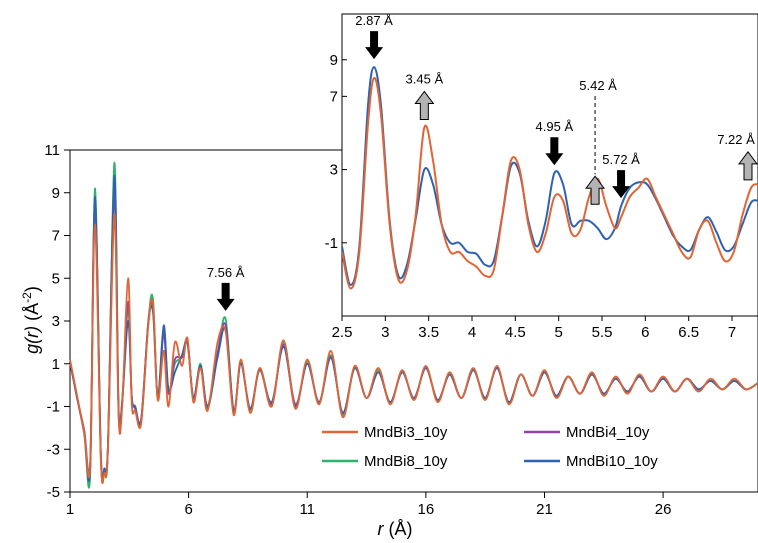 The width and height of the screenshot is (758, 543). Describe the element at coordinates (342, 332) in the screenshot. I see `inset-x-tick-label: 2.5` at that location.